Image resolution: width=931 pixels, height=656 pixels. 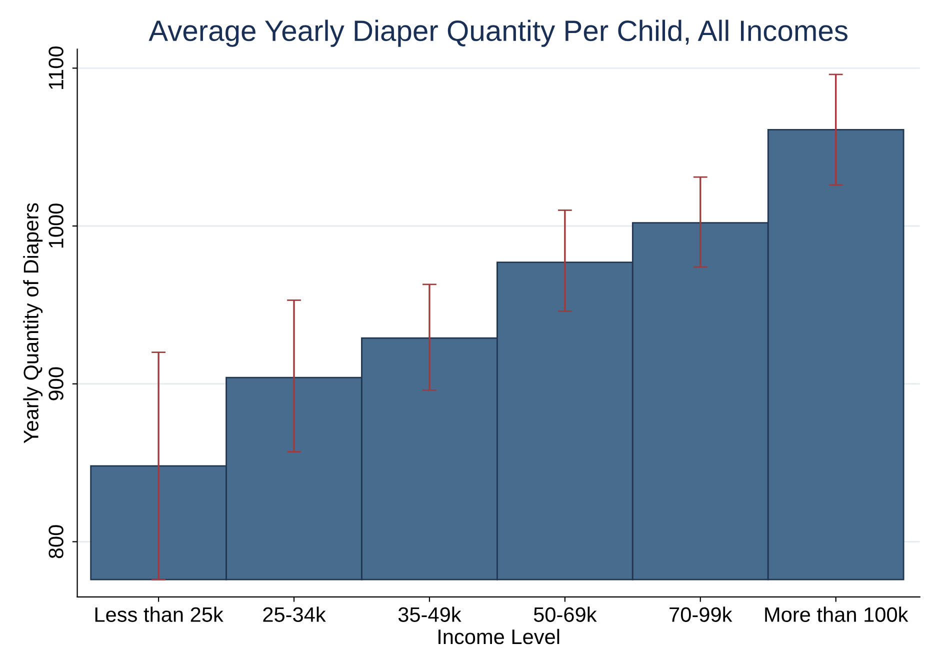 What do you see at coordinates (701, 614) in the screenshot?
I see `x-tick-label: 70-99k` at bounding box center [701, 614].